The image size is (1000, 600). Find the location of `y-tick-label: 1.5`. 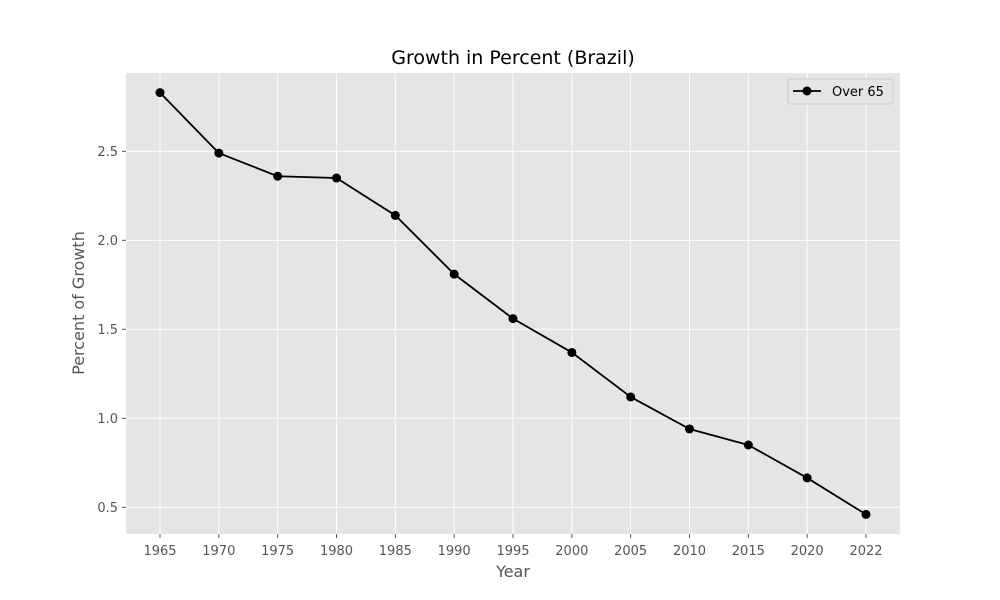

y-tick-label: 1.5 is located at coordinates (107, 330).